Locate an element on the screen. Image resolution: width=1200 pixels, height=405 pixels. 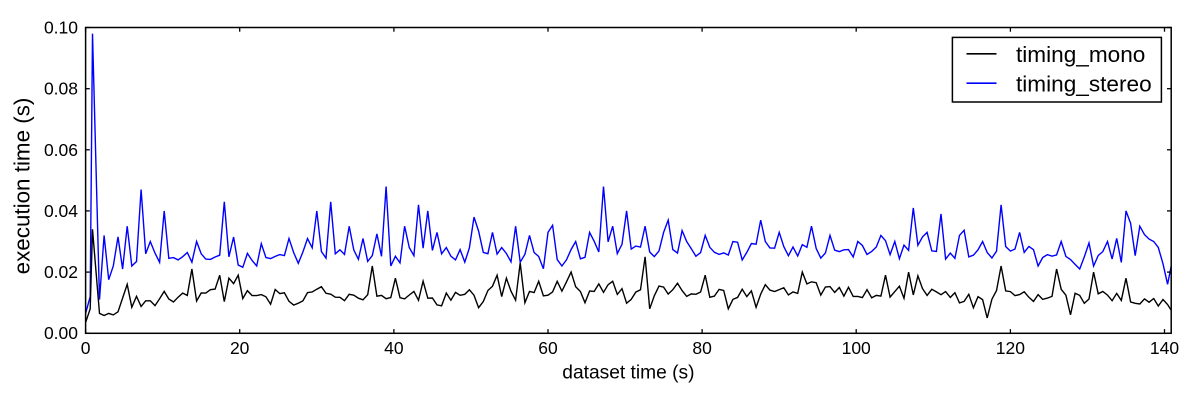
svg-text: 0.10 is located at coordinates (61, 28).